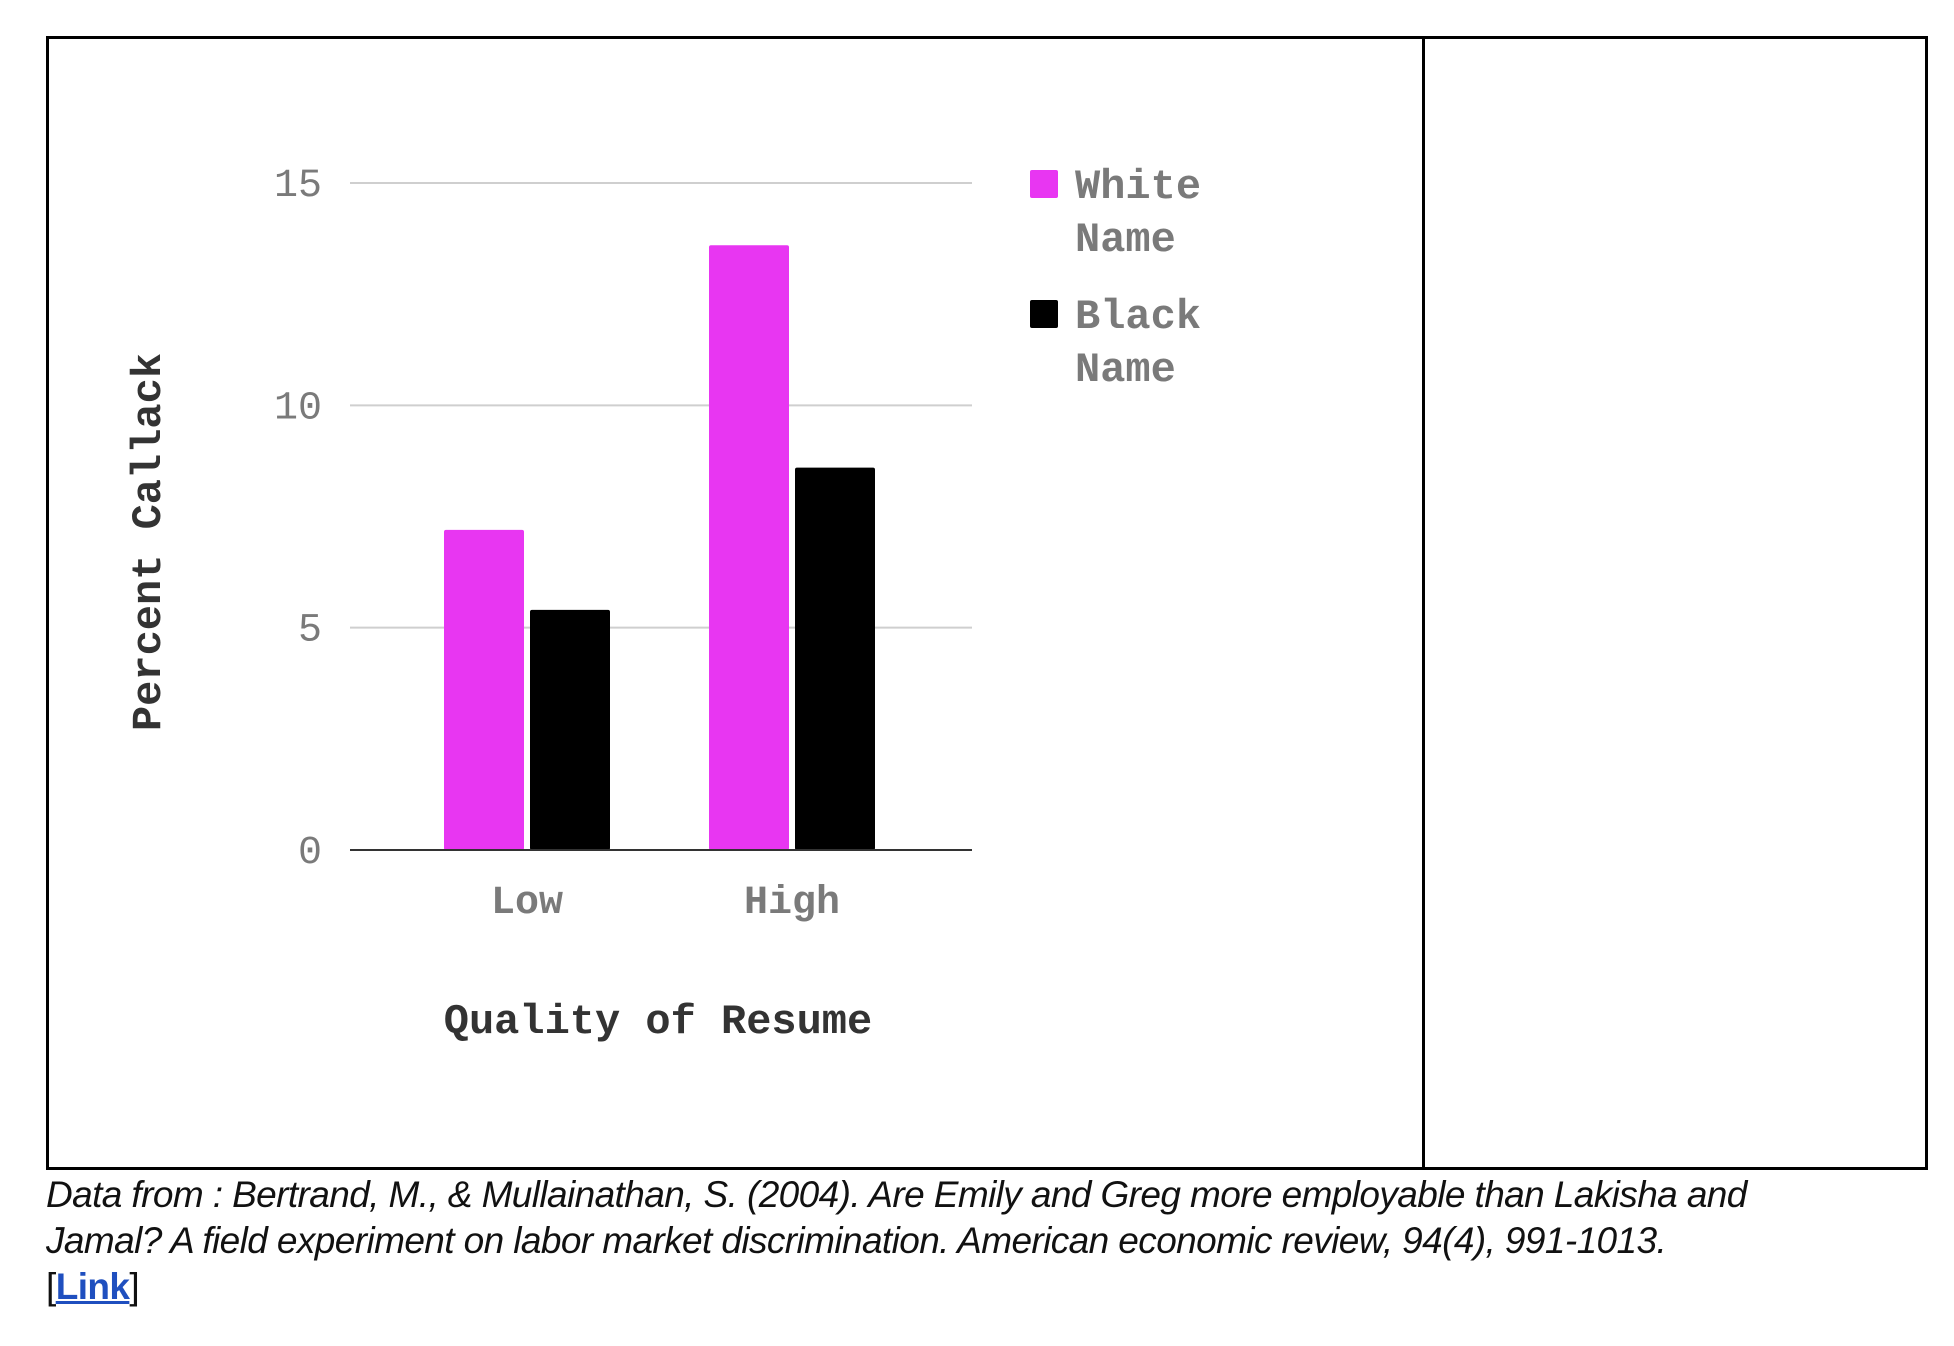 The height and width of the screenshot is (1346, 1954). I want to click on bar-black-name-low, so click(570, 729).